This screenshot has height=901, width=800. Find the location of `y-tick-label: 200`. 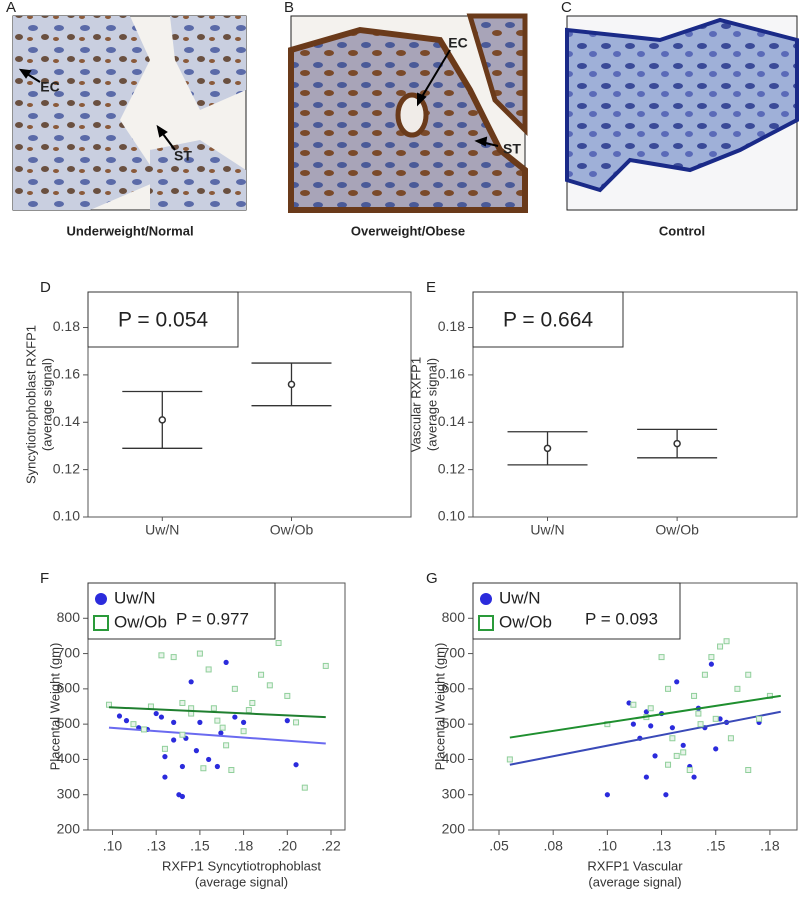

y-tick-label: 200 is located at coordinates (69, 829).